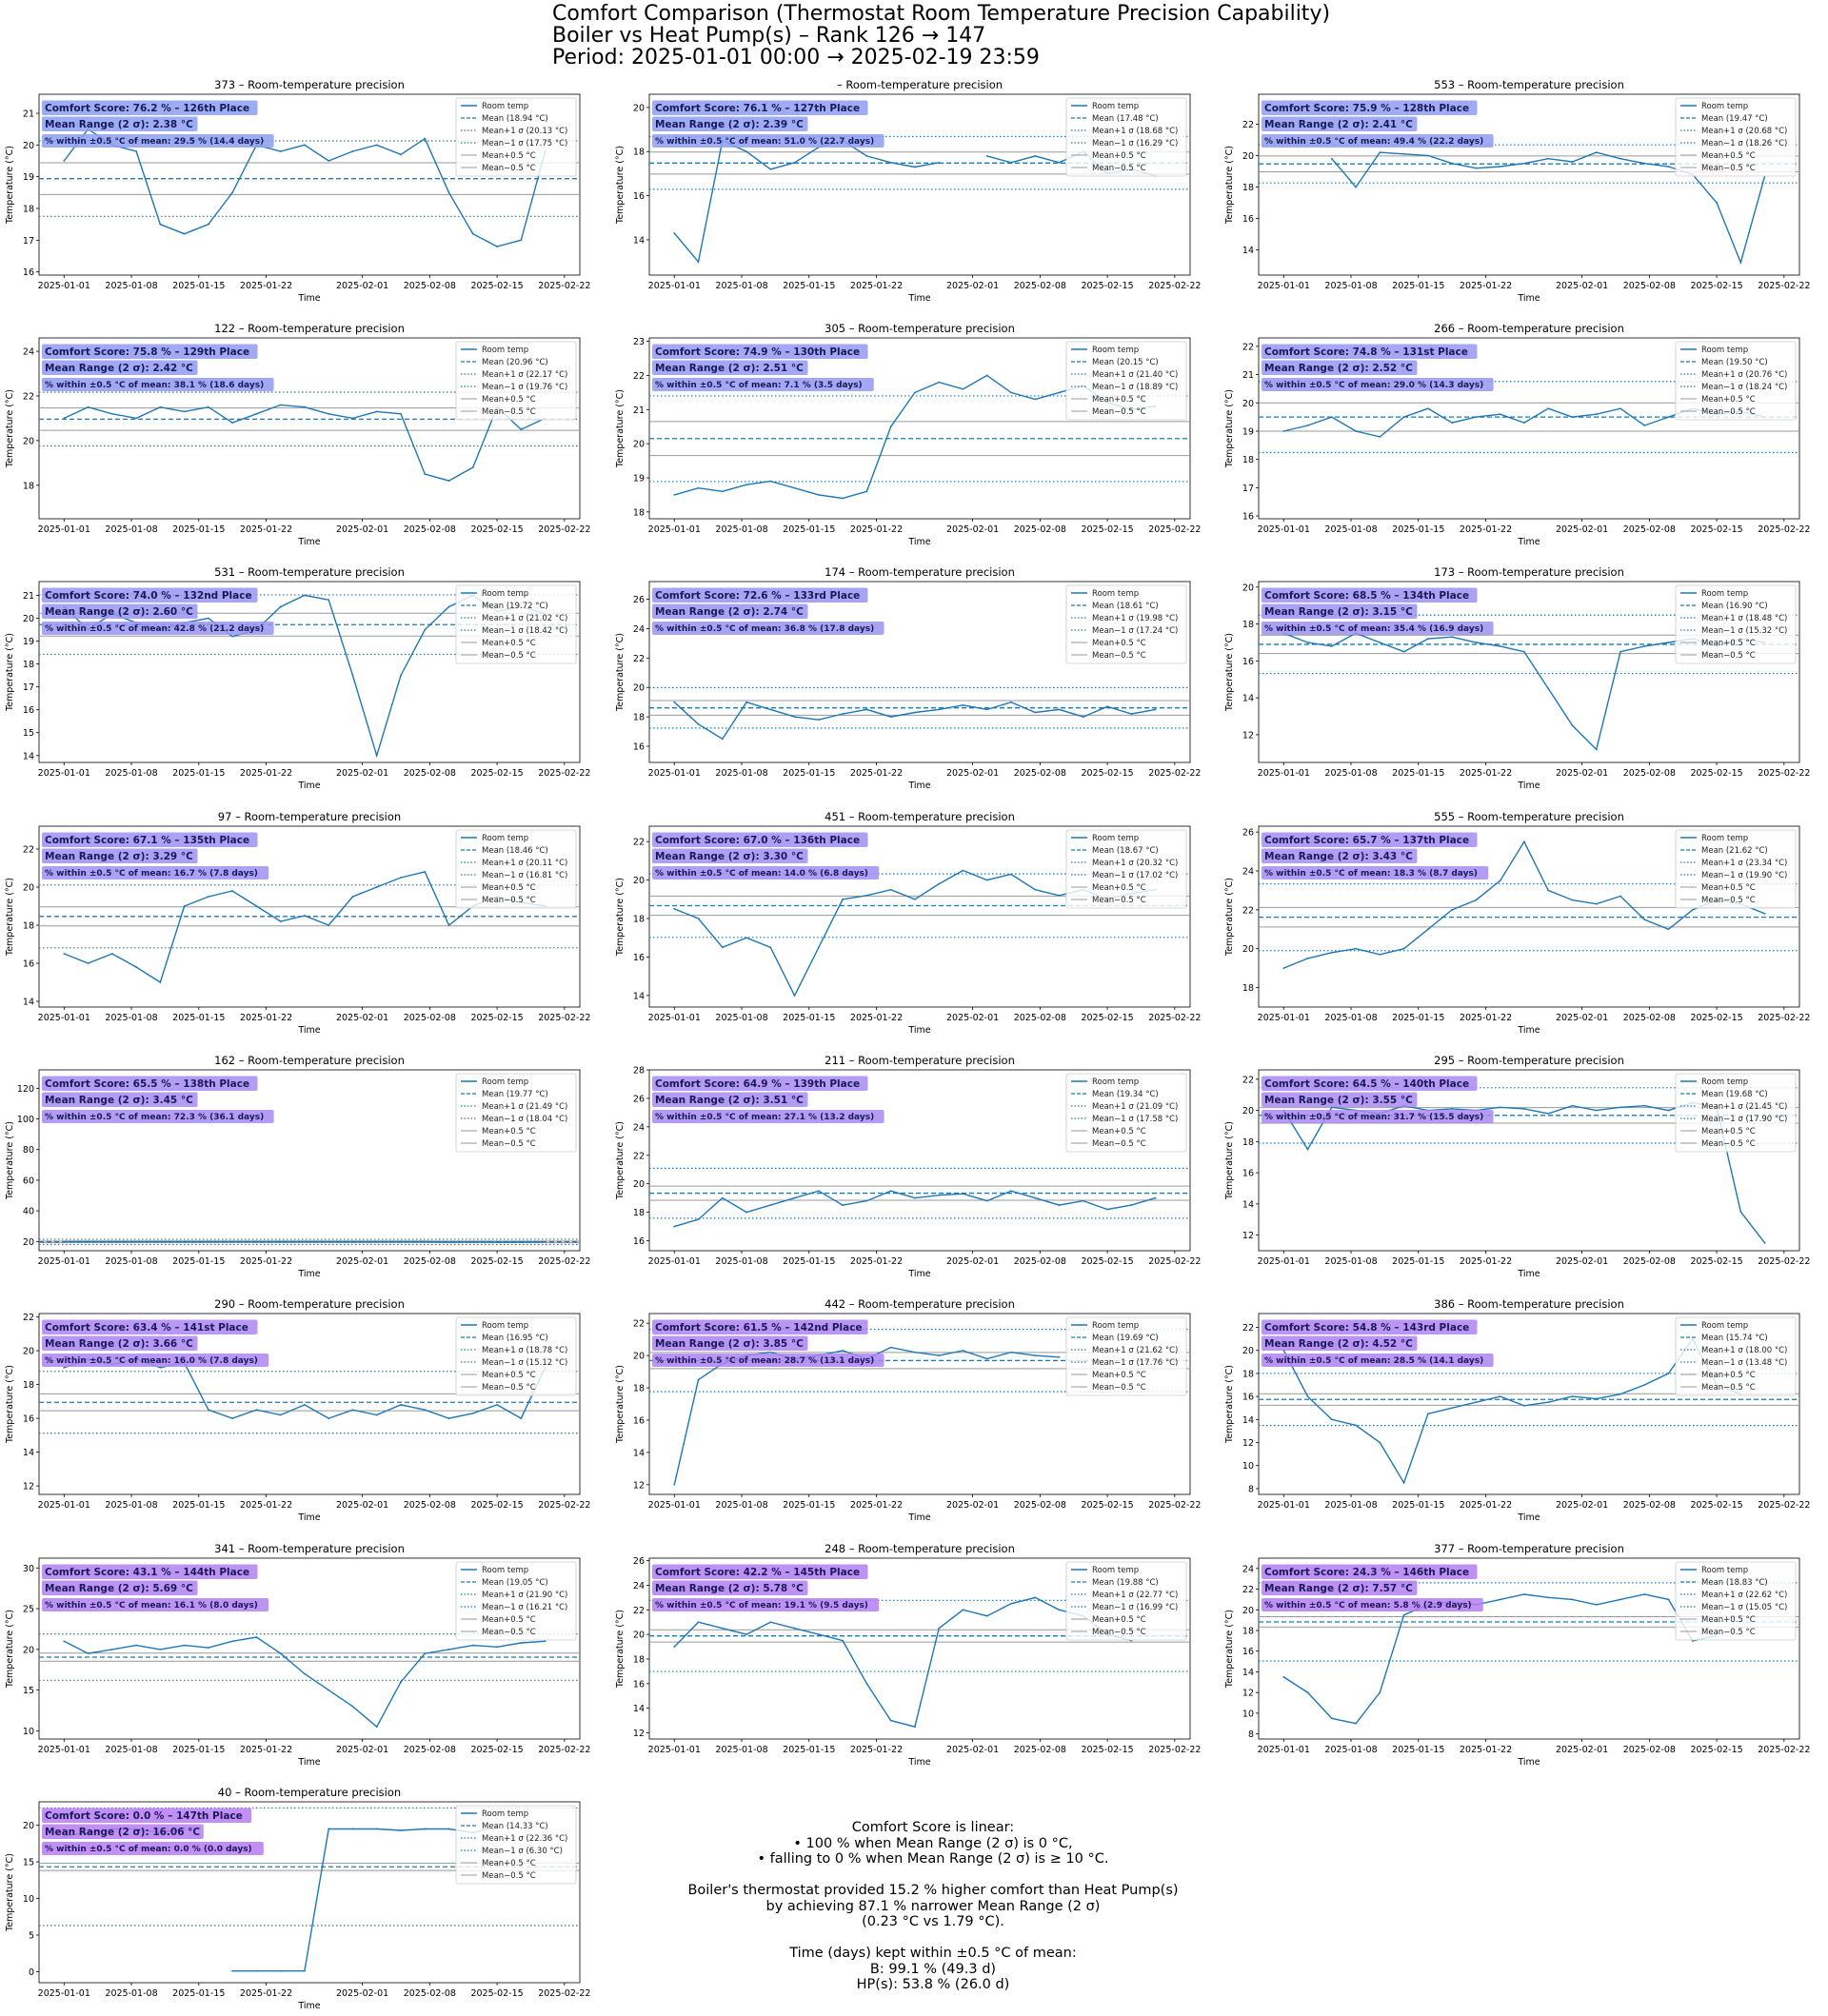 Image resolution: width=1828 pixels, height=2016 pixels. What do you see at coordinates (28, 241) in the screenshot?
I see `y-tick-label: 17` at bounding box center [28, 241].